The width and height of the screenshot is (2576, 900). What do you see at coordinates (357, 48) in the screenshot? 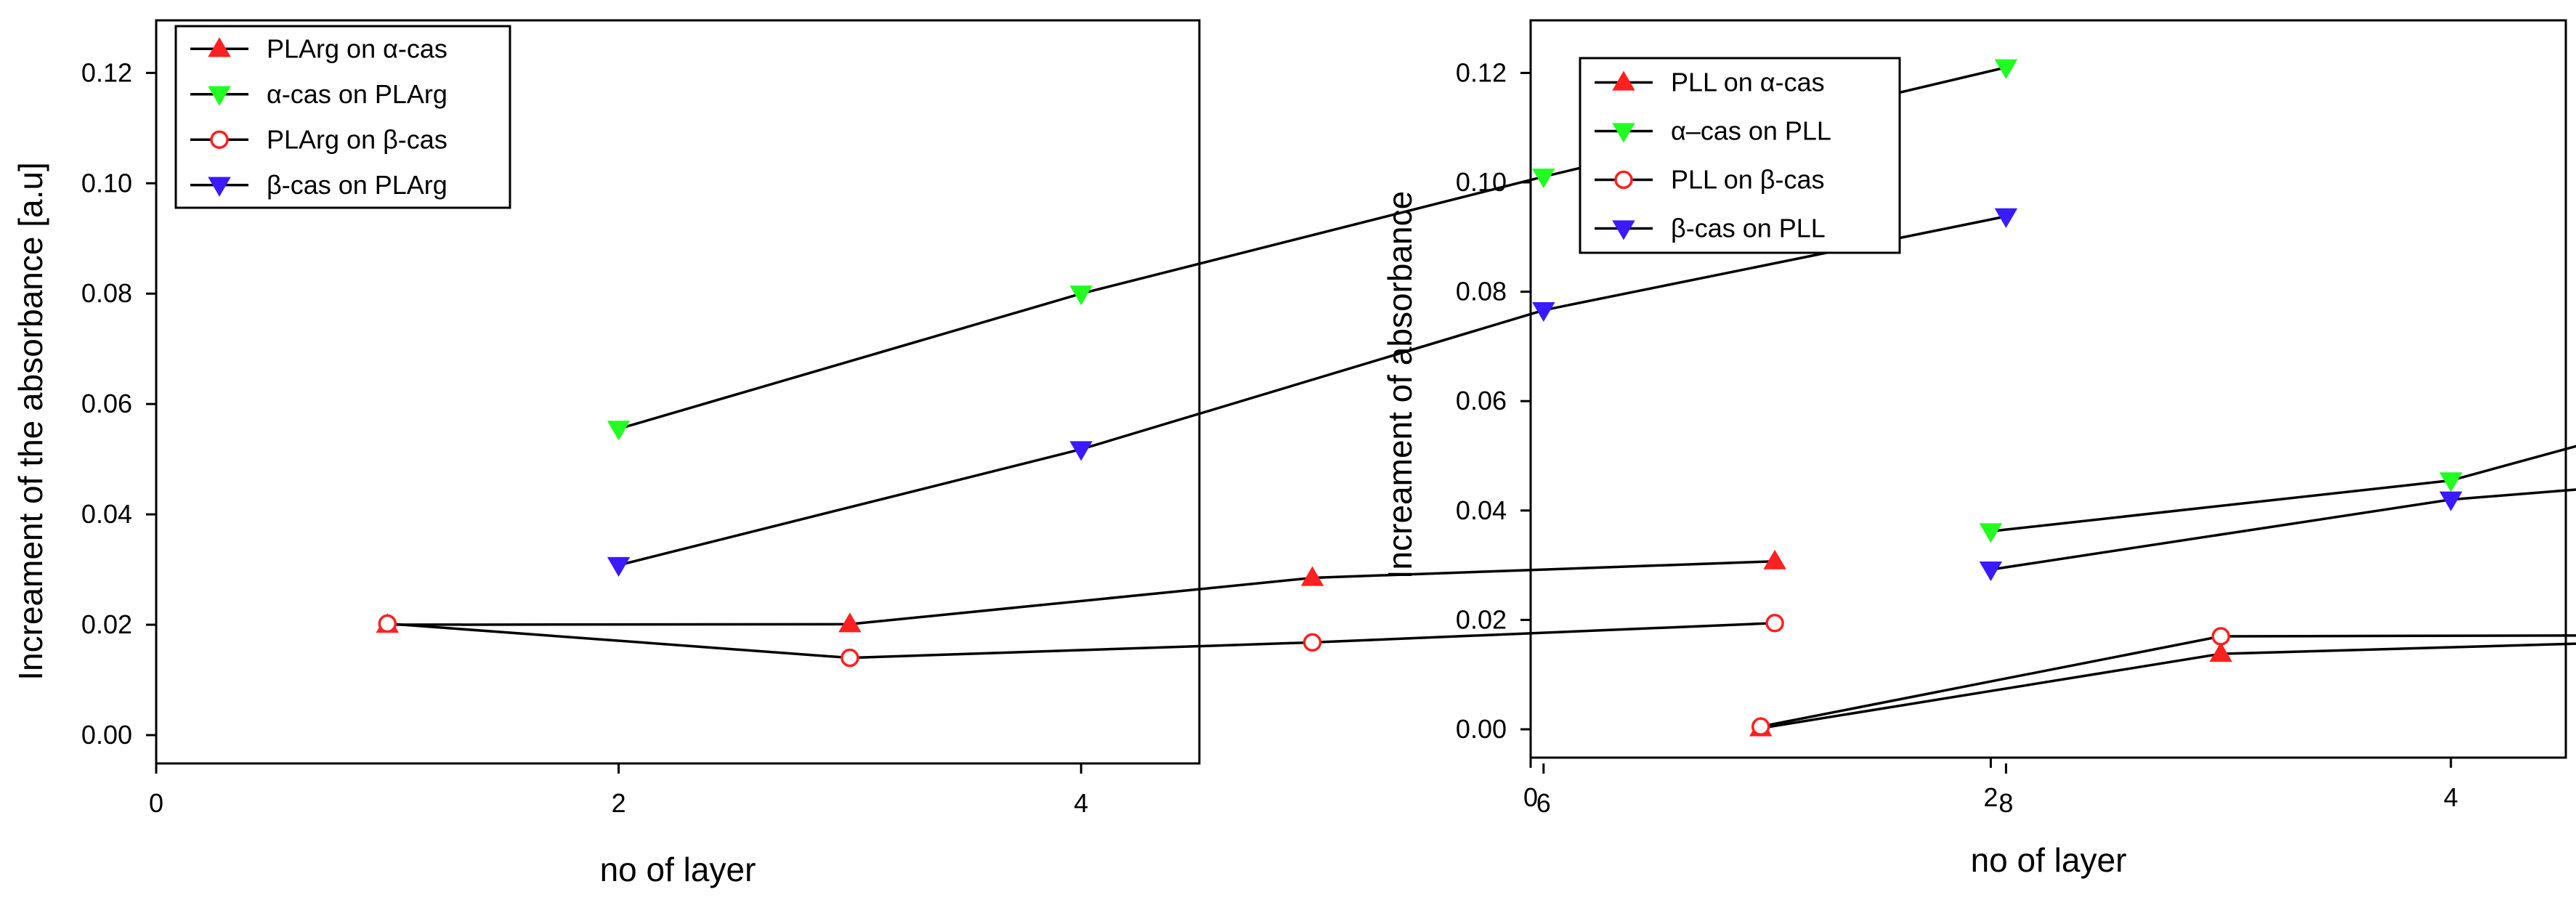
I see `legend-label: PLArg on α-cas` at bounding box center [357, 48].